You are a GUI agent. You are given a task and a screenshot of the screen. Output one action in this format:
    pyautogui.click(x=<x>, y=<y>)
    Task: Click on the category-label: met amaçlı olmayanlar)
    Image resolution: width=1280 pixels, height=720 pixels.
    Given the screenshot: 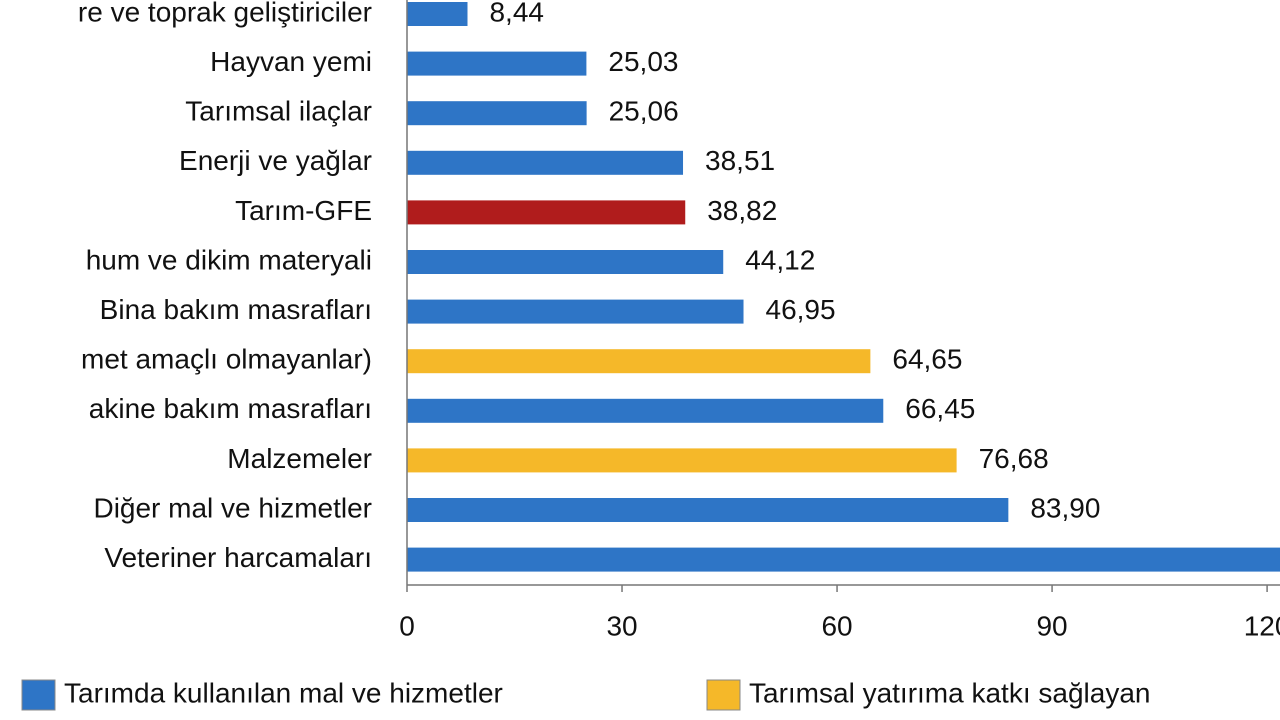 What is the action you would take?
    pyautogui.click(x=226, y=359)
    